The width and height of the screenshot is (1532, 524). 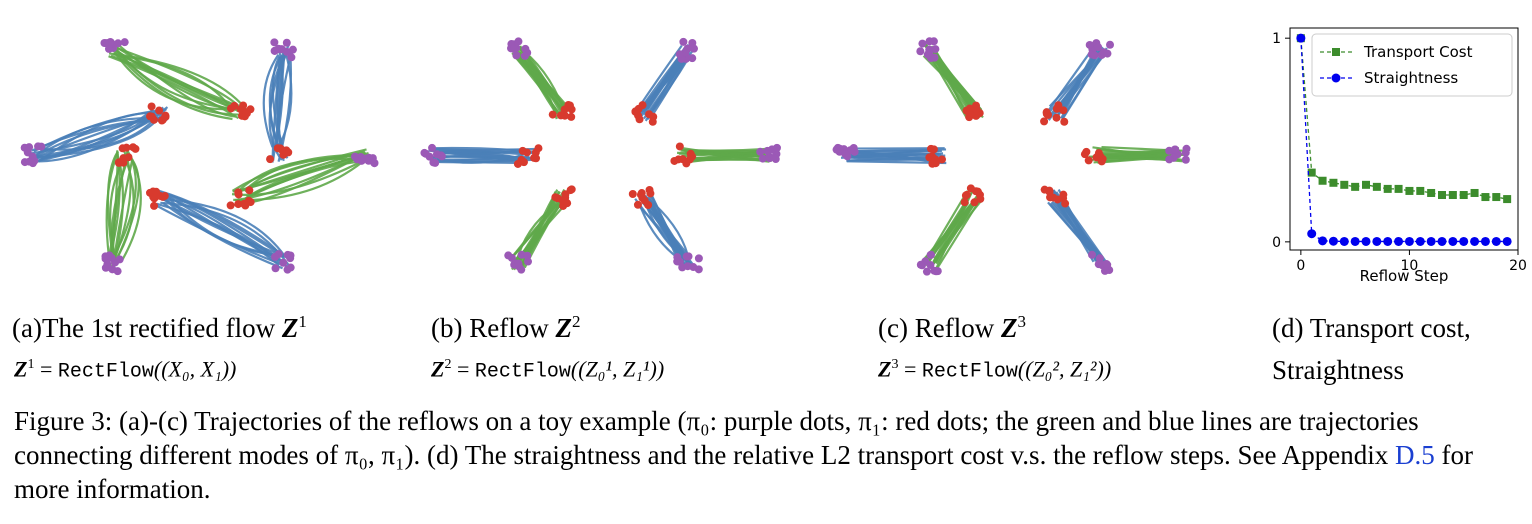 What do you see at coordinates (1404, 139) in the screenshot?
I see `chart-plot-area` at bounding box center [1404, 139].